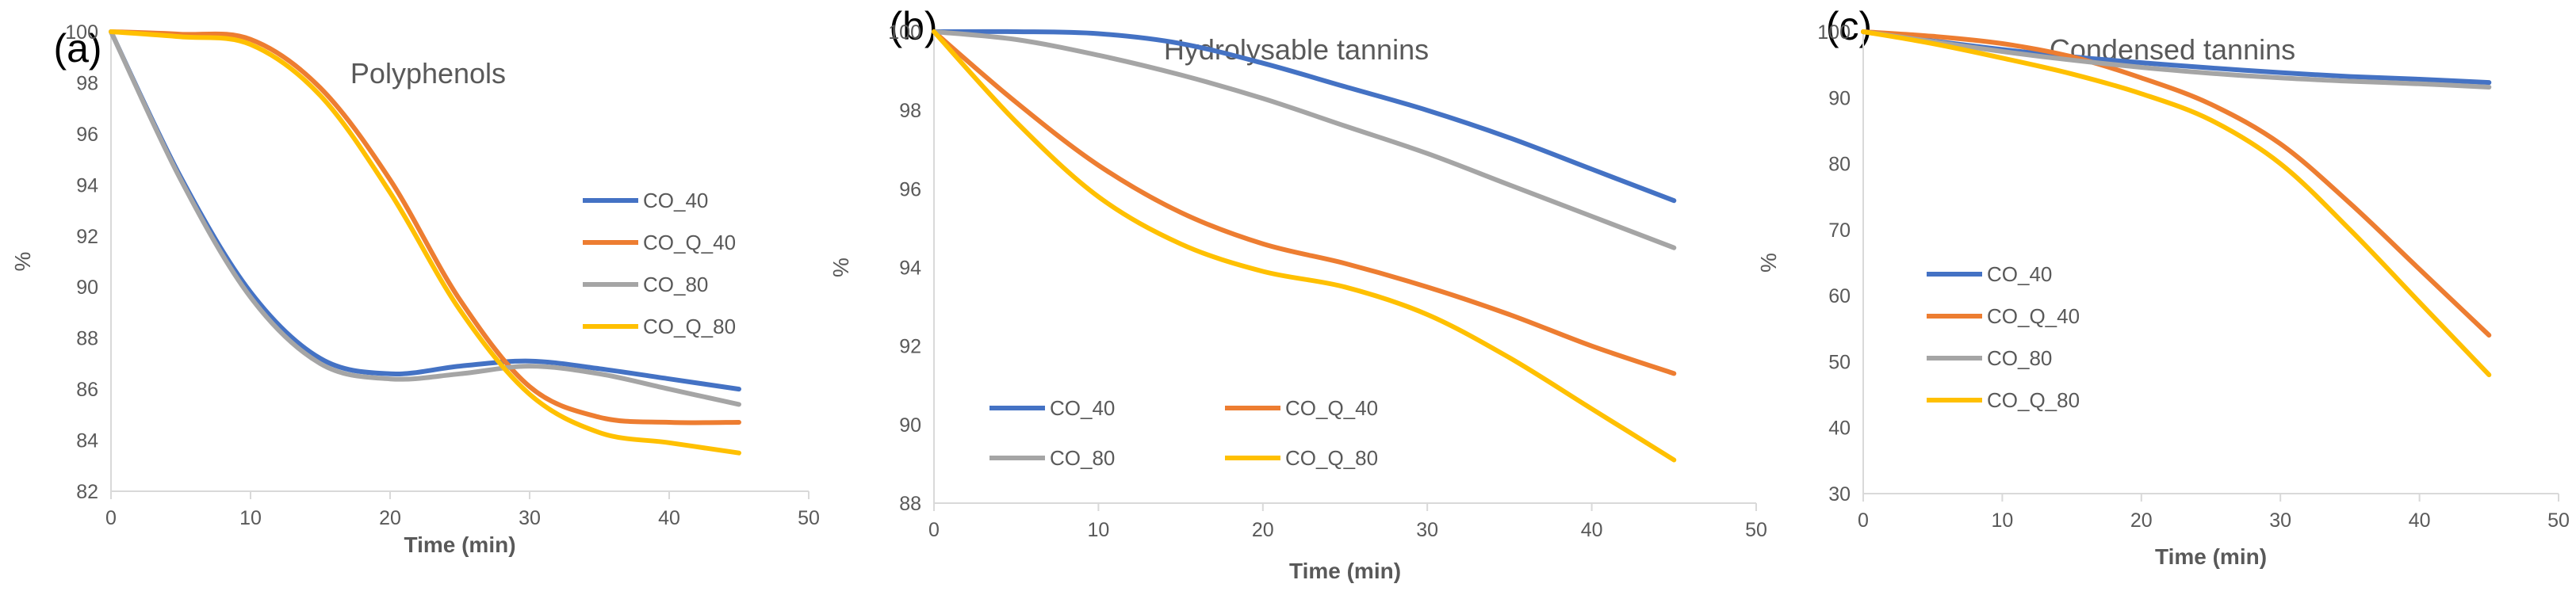 Image resolution: width=2576 pixels, height=599 pixels. What do you see at coordinates (428, 73) in the screenshot?
I see `chart-title: Polyphenols` at bounding box center [428, 73].